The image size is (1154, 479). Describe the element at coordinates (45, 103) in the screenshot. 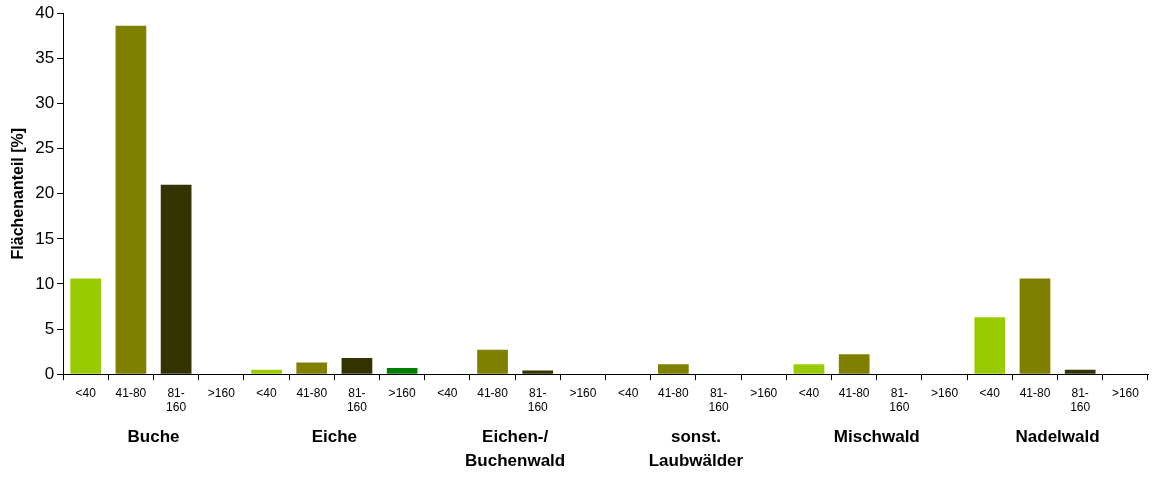

I see `y-tick-label: 30` at that location.